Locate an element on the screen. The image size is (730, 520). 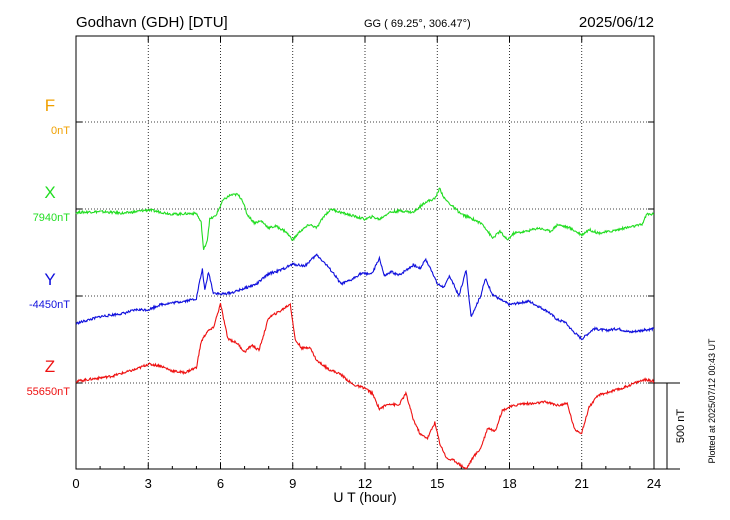
x-tick-label: 18 is located at coordinates (509, 483).